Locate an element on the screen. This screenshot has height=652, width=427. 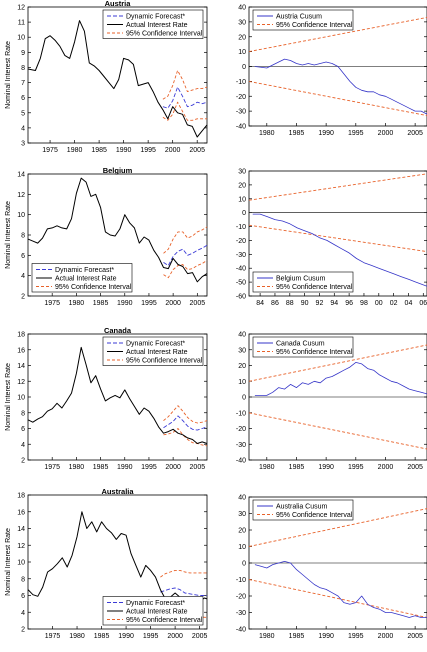
y-tick-label: -30 is located at coordinates (241, 255).